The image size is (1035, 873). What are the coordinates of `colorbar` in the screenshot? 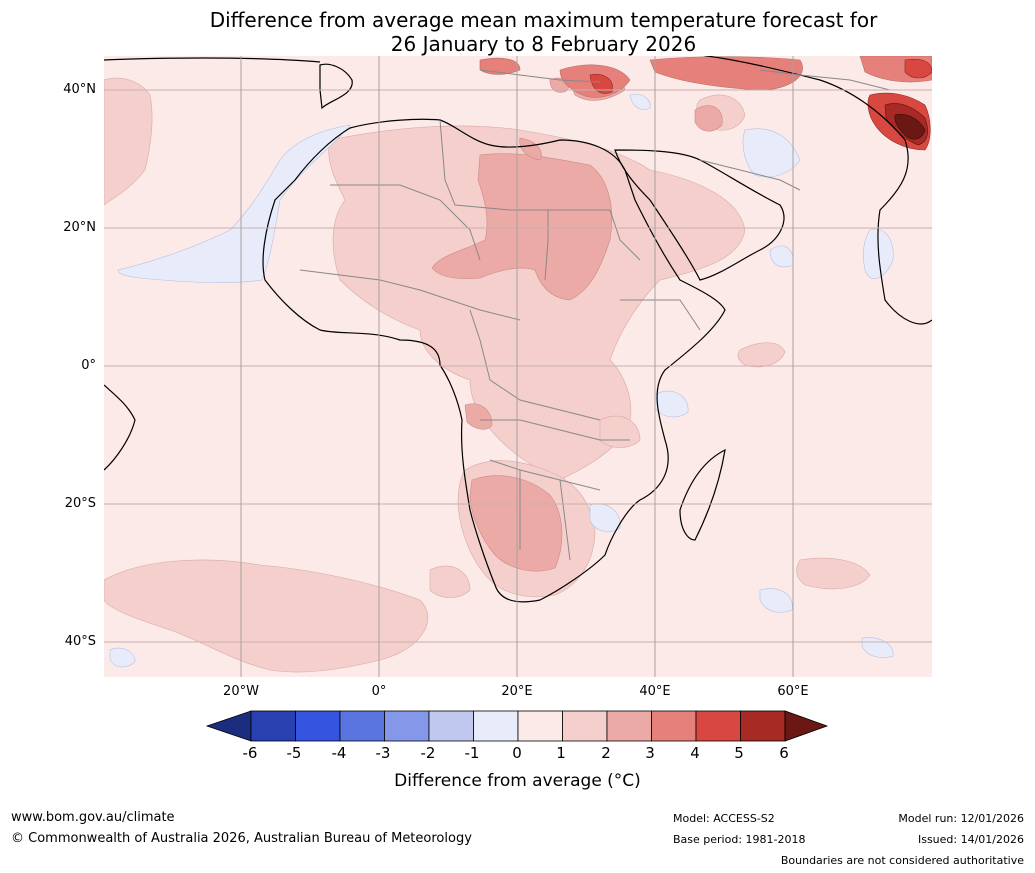 It's located at (517, 726).